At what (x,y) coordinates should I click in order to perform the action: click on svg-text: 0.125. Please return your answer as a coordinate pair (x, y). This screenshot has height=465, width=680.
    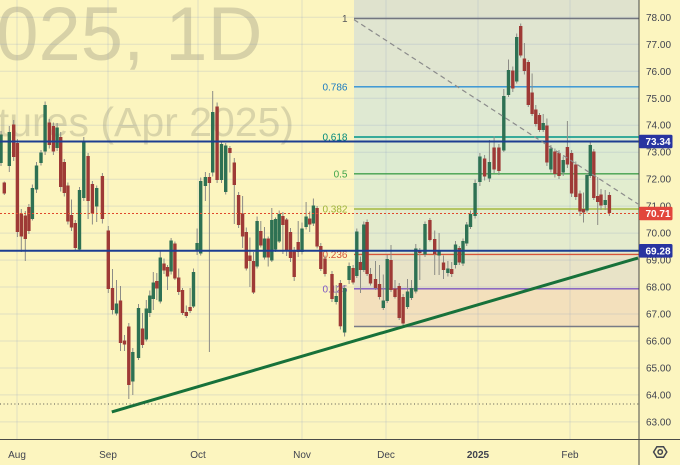
    Looking at the image, I should click on (334, 289).